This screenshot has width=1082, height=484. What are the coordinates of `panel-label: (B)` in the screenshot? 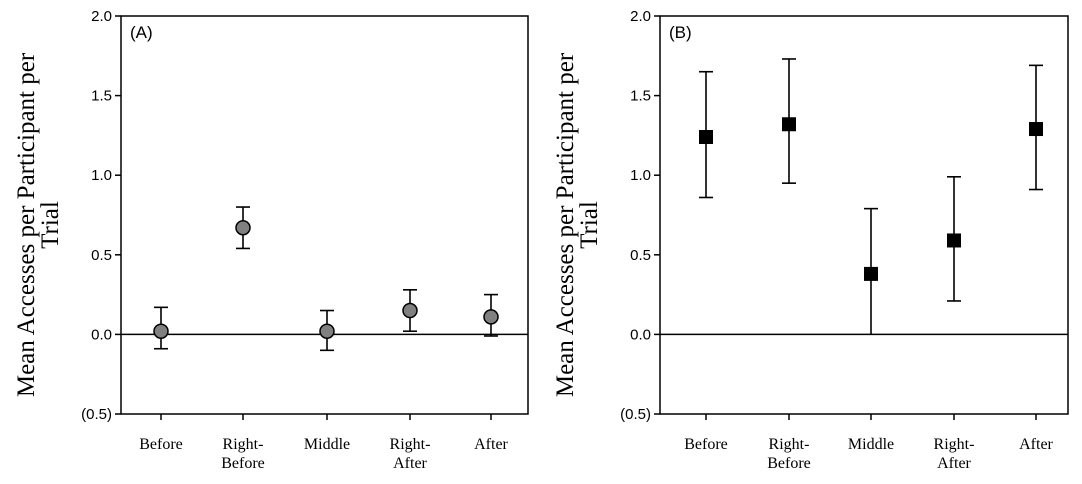 It's located at (680, 32).